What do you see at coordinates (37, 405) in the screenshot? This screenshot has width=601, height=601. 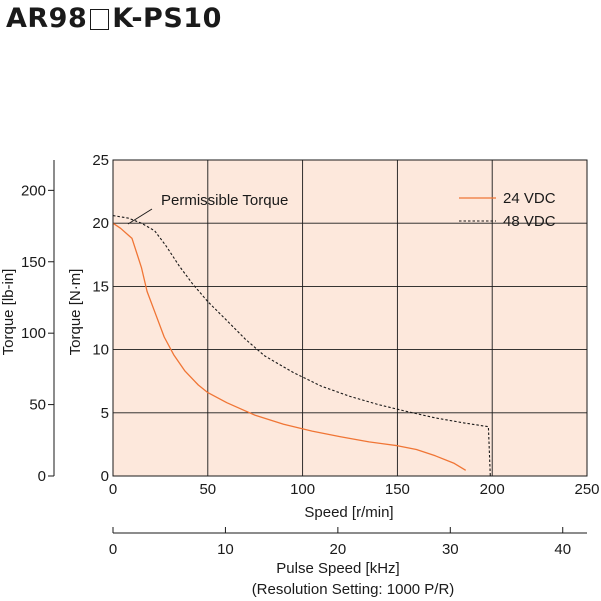 I see `secondary-y-tick-label: 50` at bounding box center [37, 405].